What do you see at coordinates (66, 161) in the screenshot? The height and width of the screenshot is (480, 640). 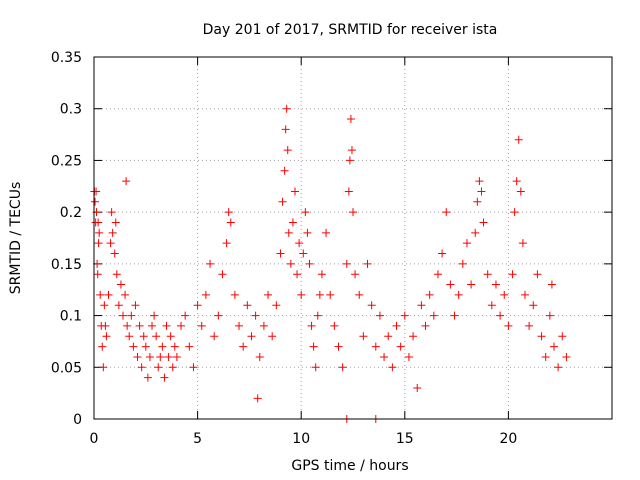 I see `y-tick-label: 0.25` at bounding box center [66, 161].